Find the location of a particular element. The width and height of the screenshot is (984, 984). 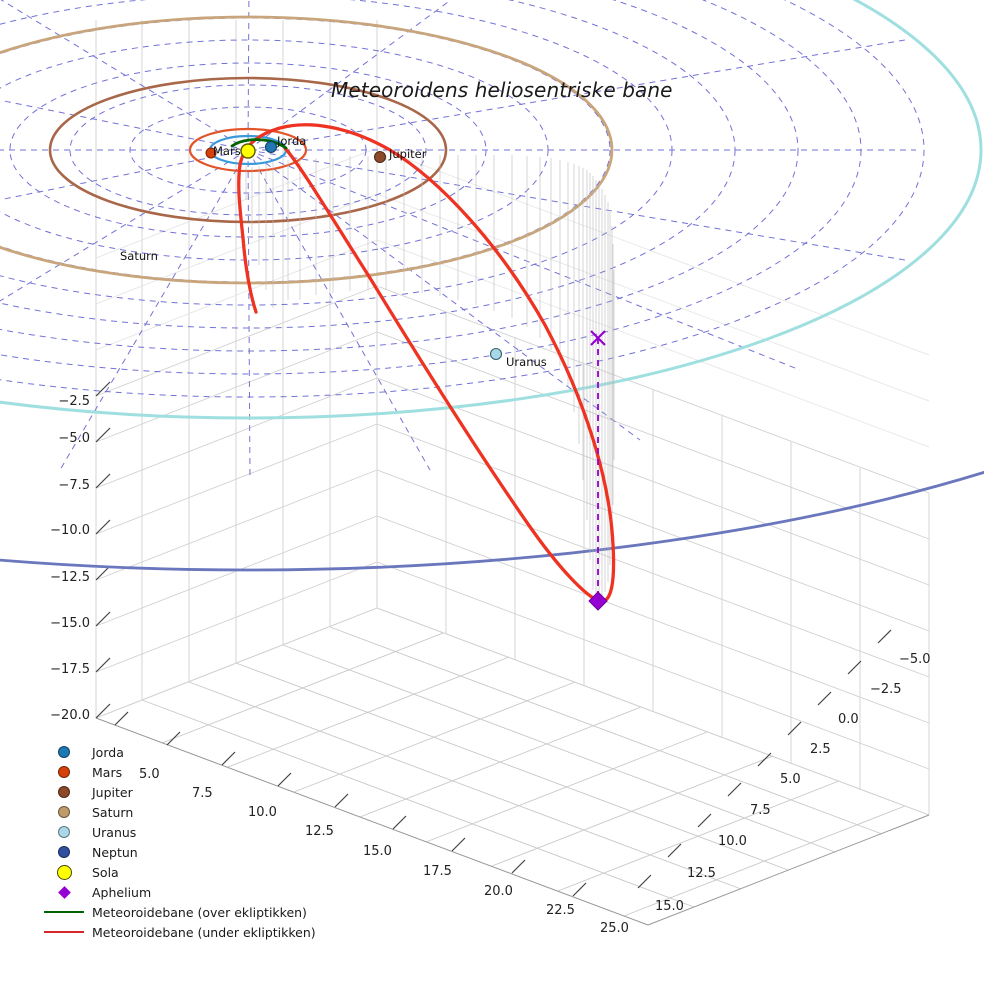

x-tick-label: 12.5 is located at coordinates (319, 831).